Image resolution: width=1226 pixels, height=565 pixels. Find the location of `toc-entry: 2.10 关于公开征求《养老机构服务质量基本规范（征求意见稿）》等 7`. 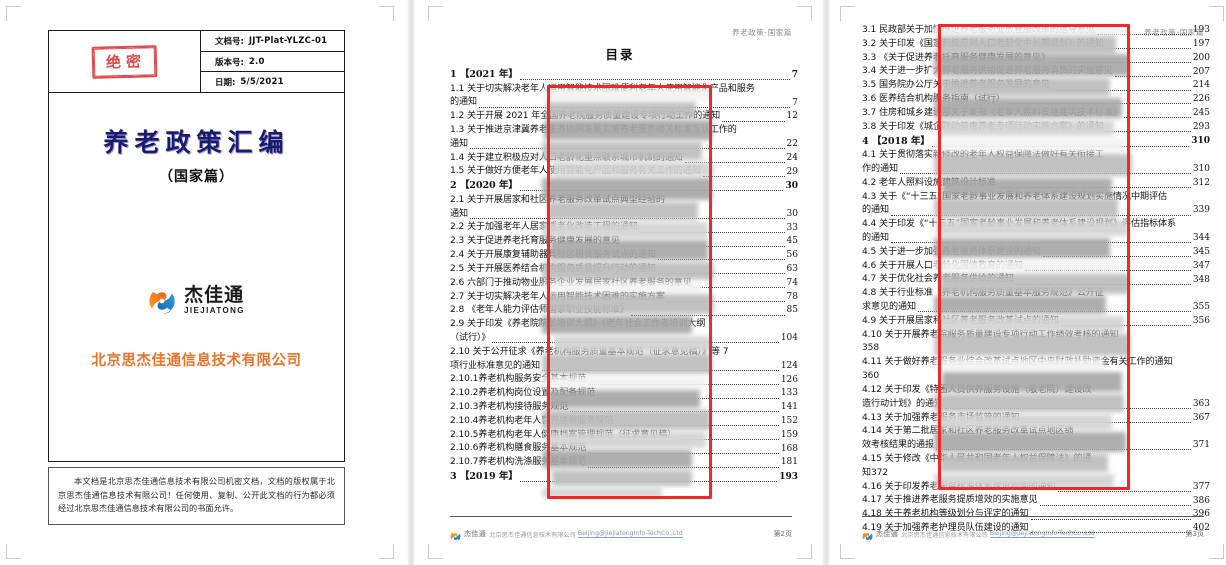

toc-entry: 2.10 关于公开征求《养老机构服务质量基本规范（征求意见稿）》等 7 is located at coordinates (624, 353).